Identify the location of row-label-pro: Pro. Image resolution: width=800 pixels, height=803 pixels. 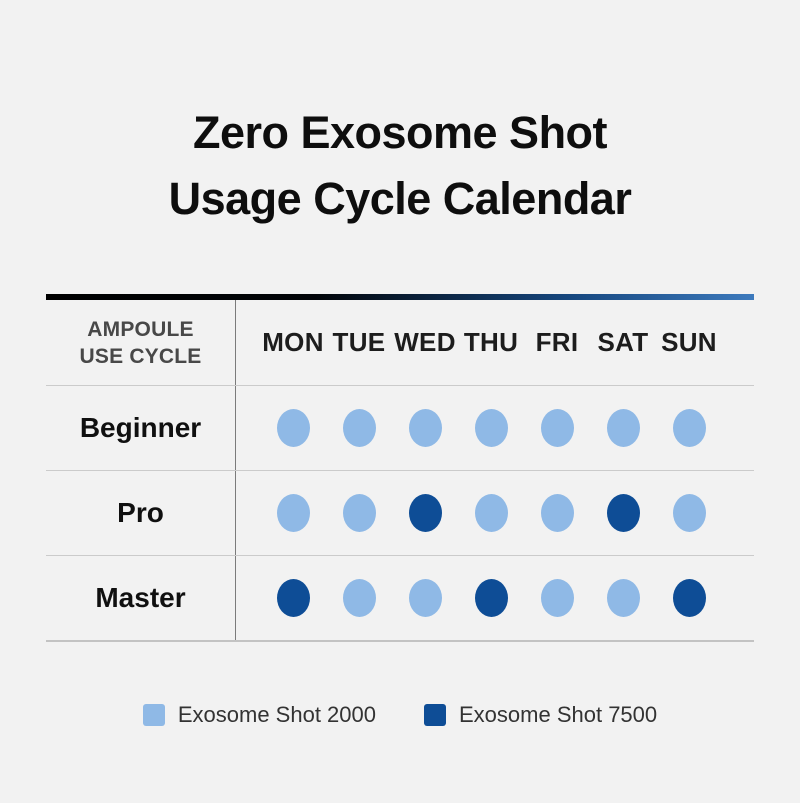
(140, 512).